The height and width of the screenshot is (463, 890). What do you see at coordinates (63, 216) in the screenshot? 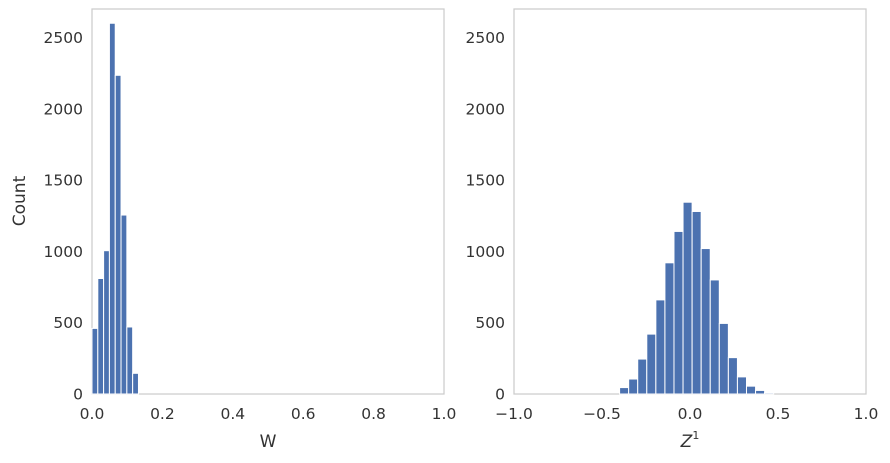
I see `y-tick-labels-w: 0 500 1000 1500 2000 2500` at bounding box center [63, 216].